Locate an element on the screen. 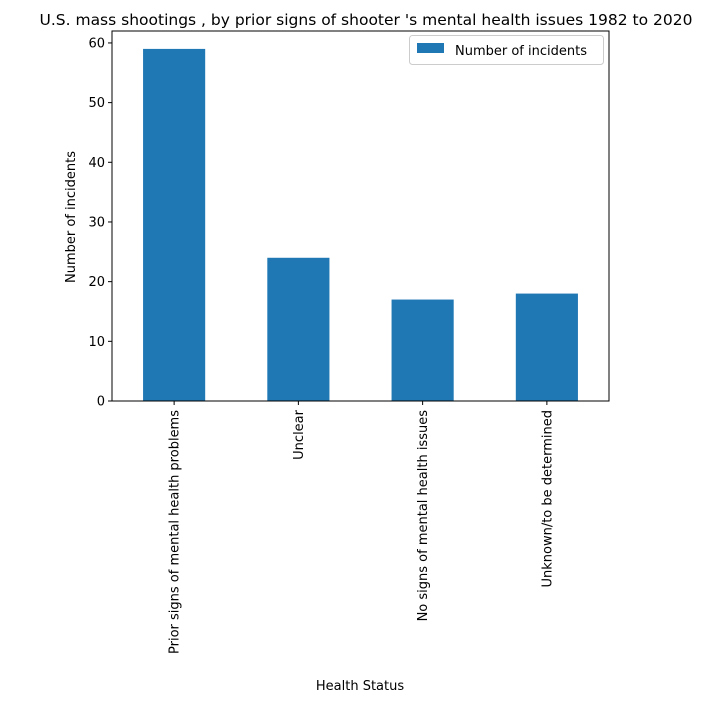 The width and height of the screenshot is (720, 701). x-tick-label: No signs of mental health issues is located at coordinates (423, 516).